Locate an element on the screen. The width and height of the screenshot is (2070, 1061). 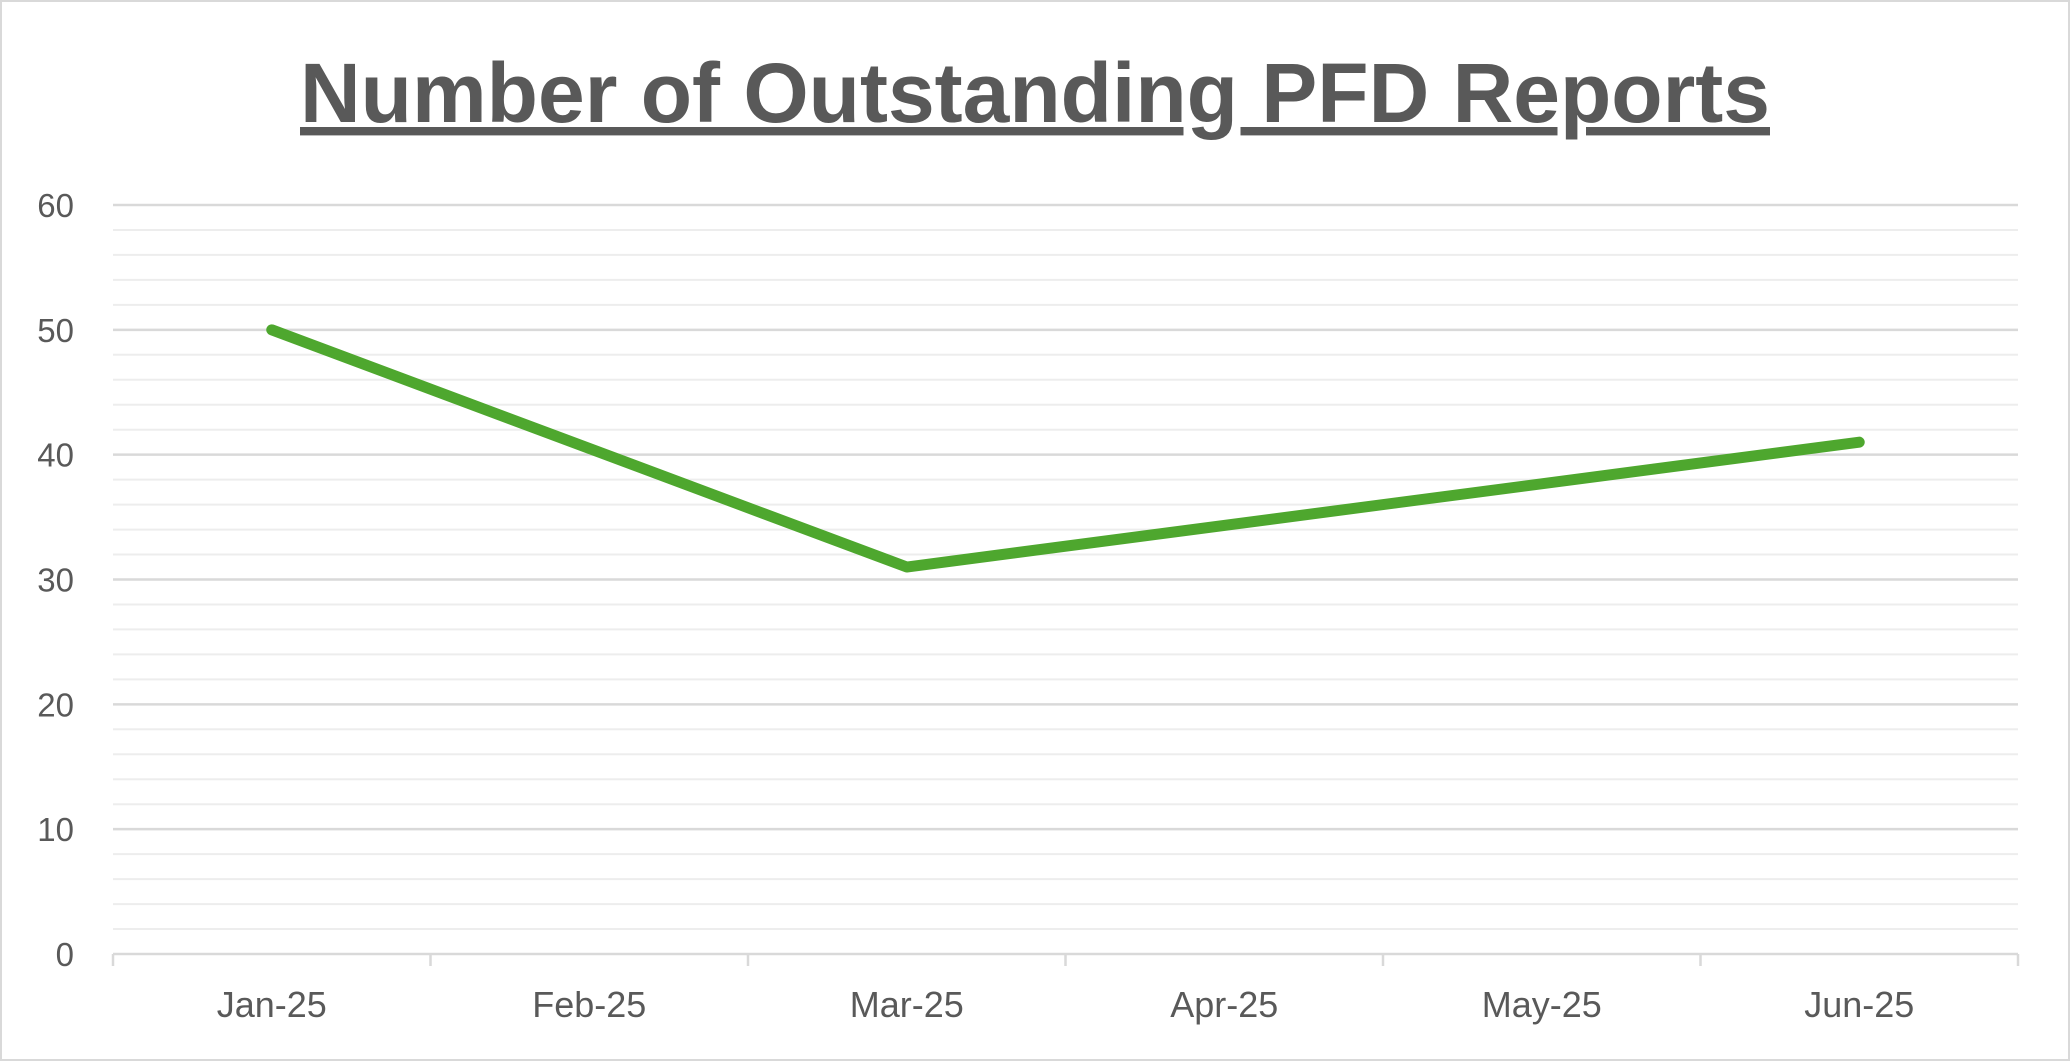
y-tick-label: 30 is located at coordinates (55, 580).